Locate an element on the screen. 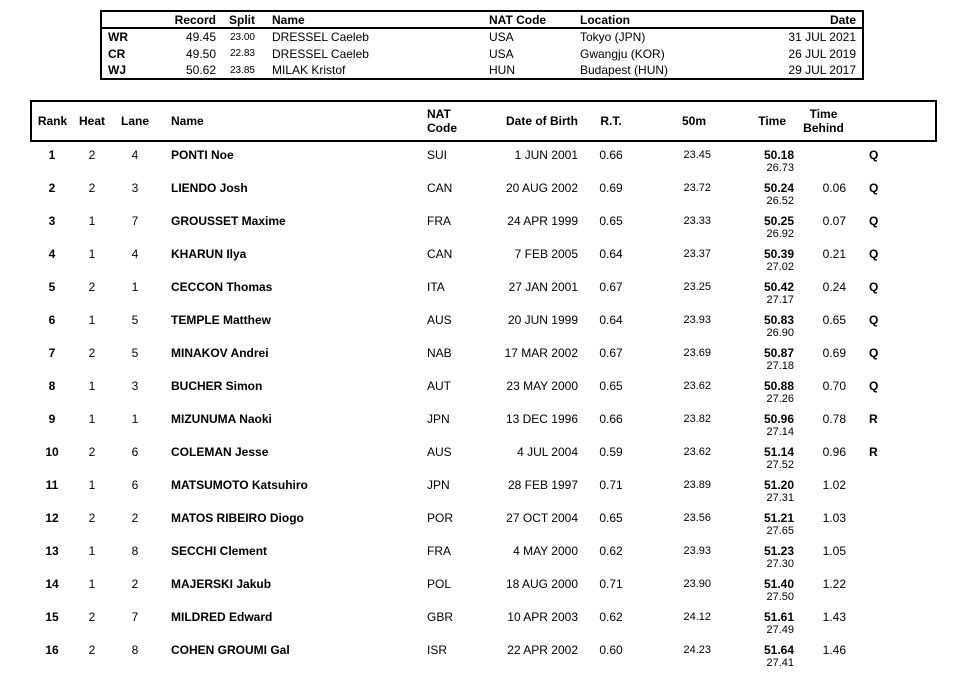 The image size is (962, 692). rank-cell: 14 is located at coordinates (52, 584).